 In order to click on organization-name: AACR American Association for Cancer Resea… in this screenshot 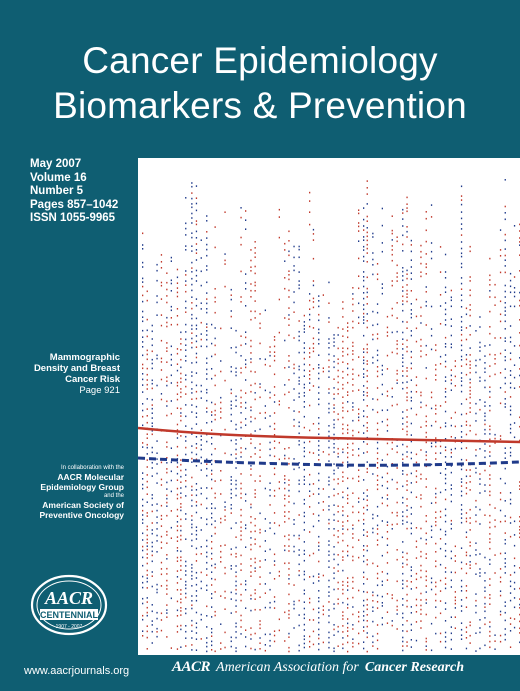, I will do `click(318, 667)`.